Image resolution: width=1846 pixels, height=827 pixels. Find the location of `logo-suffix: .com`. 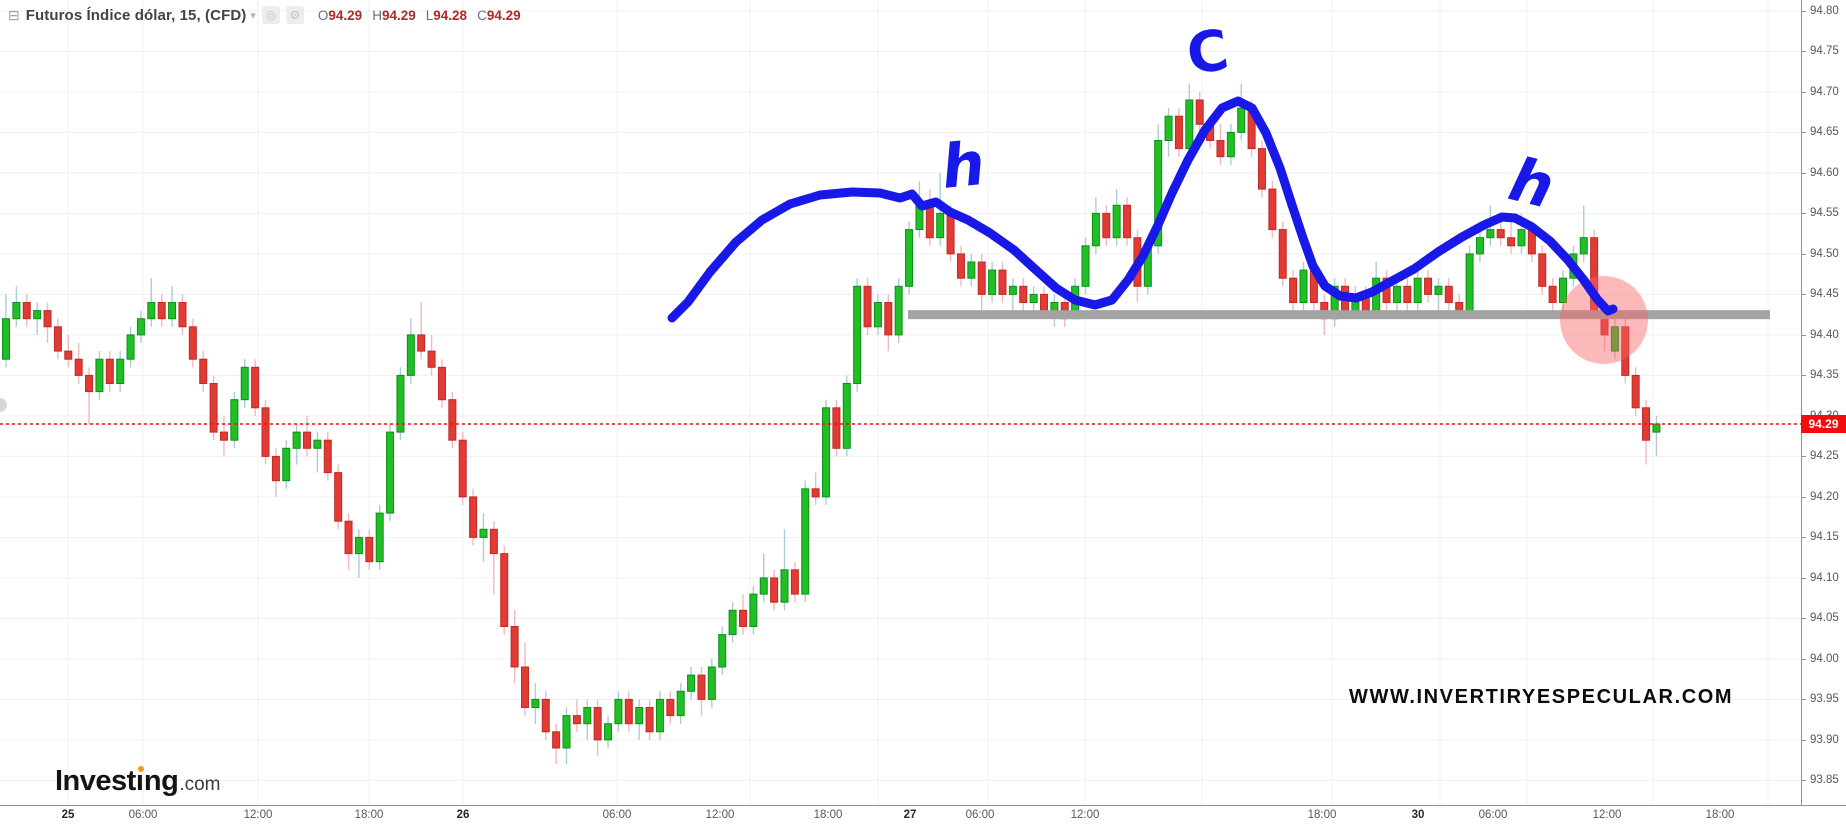

logo-suffix: .com is located at coordinates (200, 784).